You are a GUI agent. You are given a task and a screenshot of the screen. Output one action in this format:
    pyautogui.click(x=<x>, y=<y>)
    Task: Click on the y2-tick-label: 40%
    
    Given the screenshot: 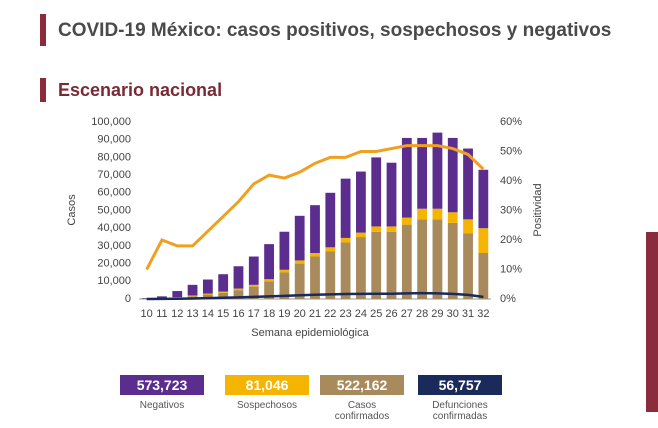 What is the action you would take?
    pyautogui.click(x=511, y=181)
    